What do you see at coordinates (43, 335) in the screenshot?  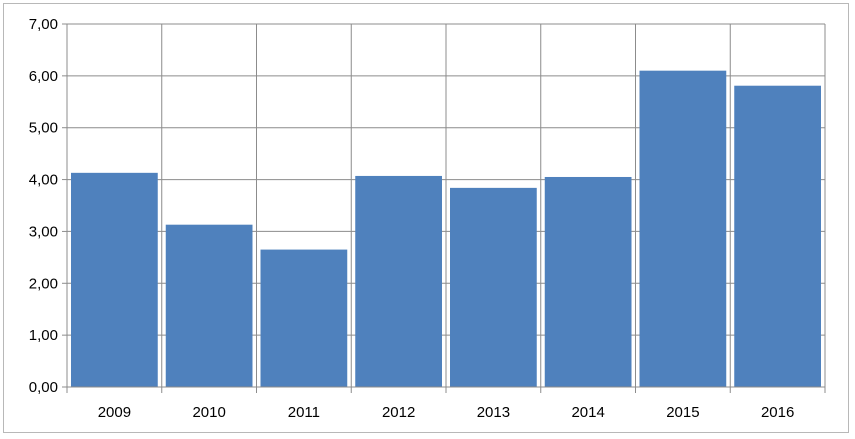 I see `y-tick-label: 1,00` at bounding box center [43, 335].